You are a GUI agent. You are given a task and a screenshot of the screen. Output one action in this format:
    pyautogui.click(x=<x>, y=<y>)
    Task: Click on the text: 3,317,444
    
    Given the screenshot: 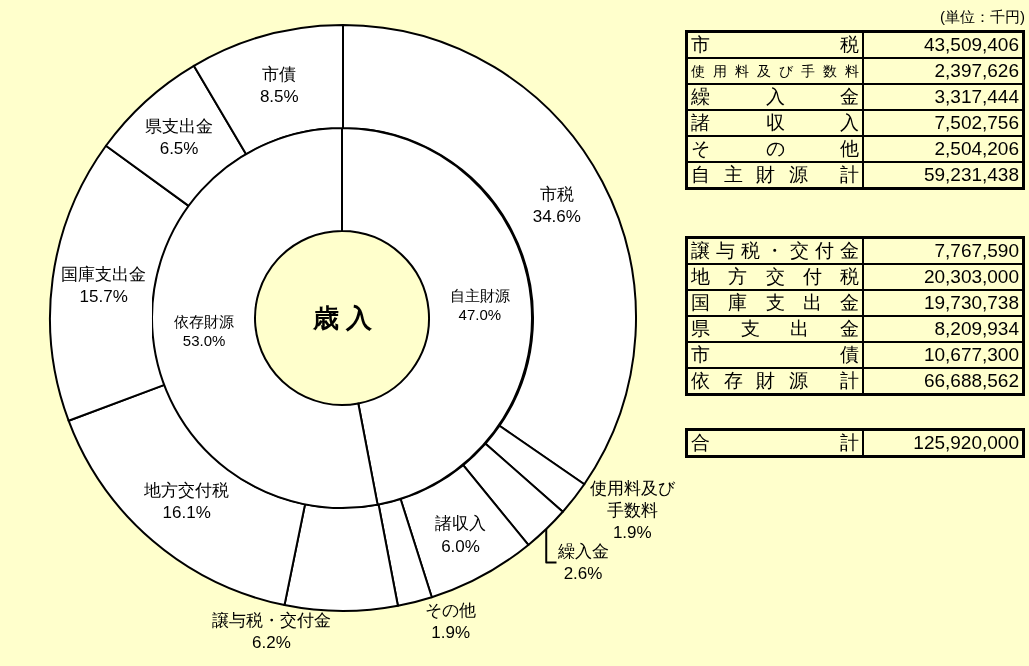 What is the action you would take?
    pyautogui.click(x=976, y=96)
    